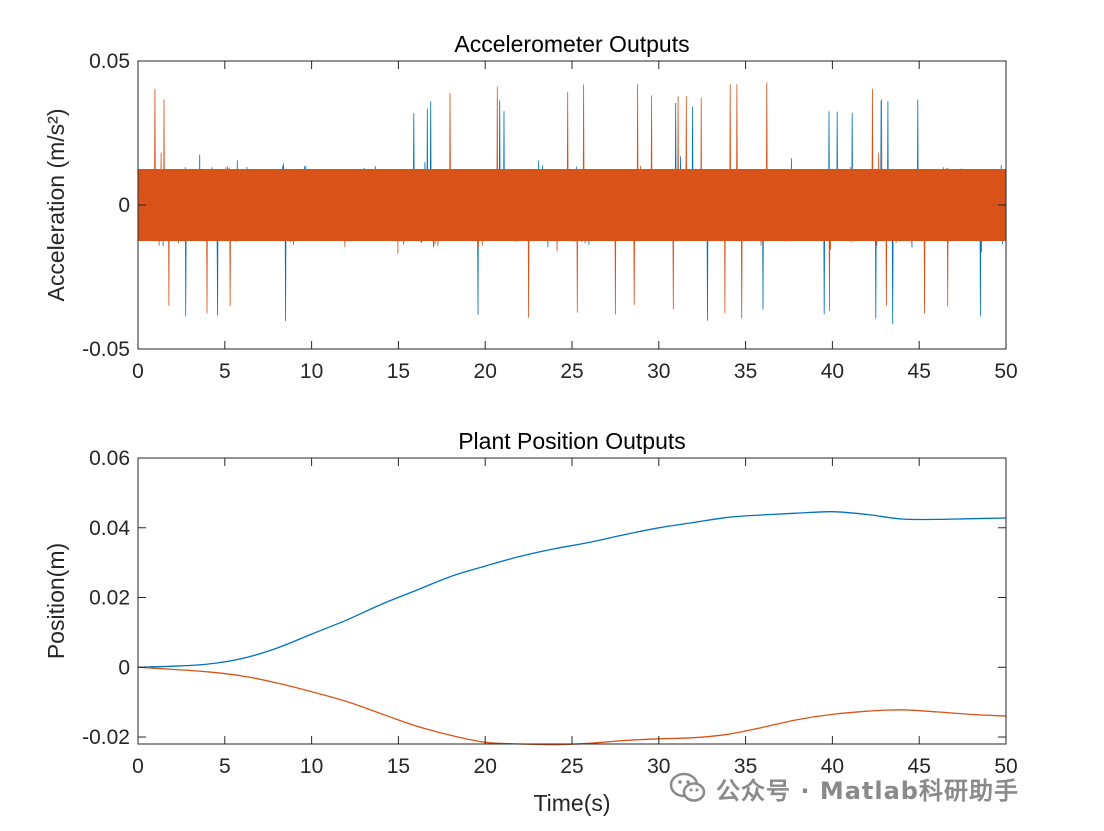 The image size is (1104, 831). Describe the element at coordinates (109, 61) in the screenshot. I see `accelerometer-ytick-label: 0.05` at that location.